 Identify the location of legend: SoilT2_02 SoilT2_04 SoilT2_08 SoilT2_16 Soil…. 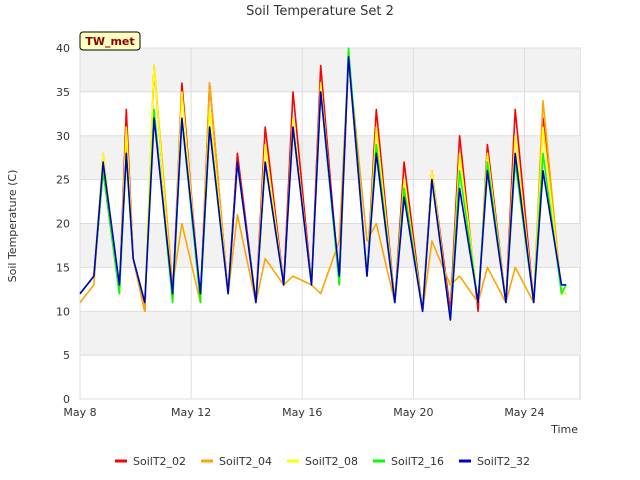
(322, 461).